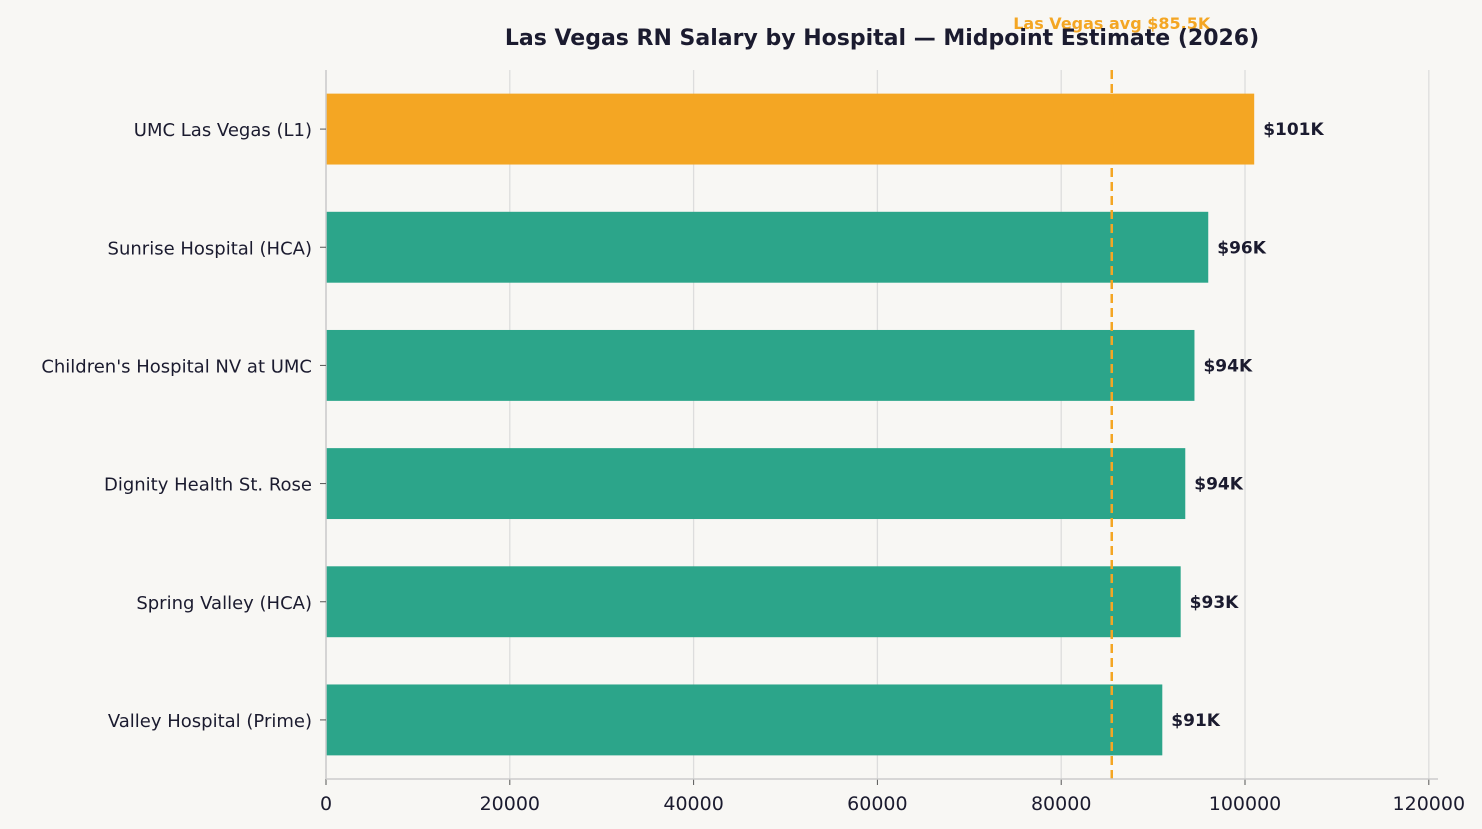 This screenshot has width=1482, height=829. What do you see at coordinates (210, 721) in the screenshot?
I see `y-category-label: Valley Hospital (Prime)` at bounding box center [210, 721].